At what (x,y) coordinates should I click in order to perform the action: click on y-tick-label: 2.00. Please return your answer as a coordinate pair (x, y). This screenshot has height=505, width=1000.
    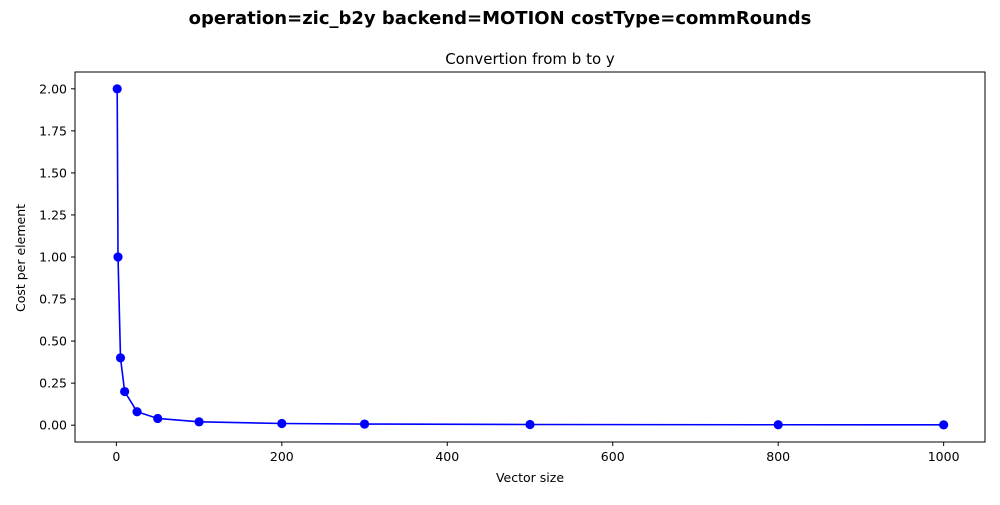
    Looking at the image, I should click on (53, 88).